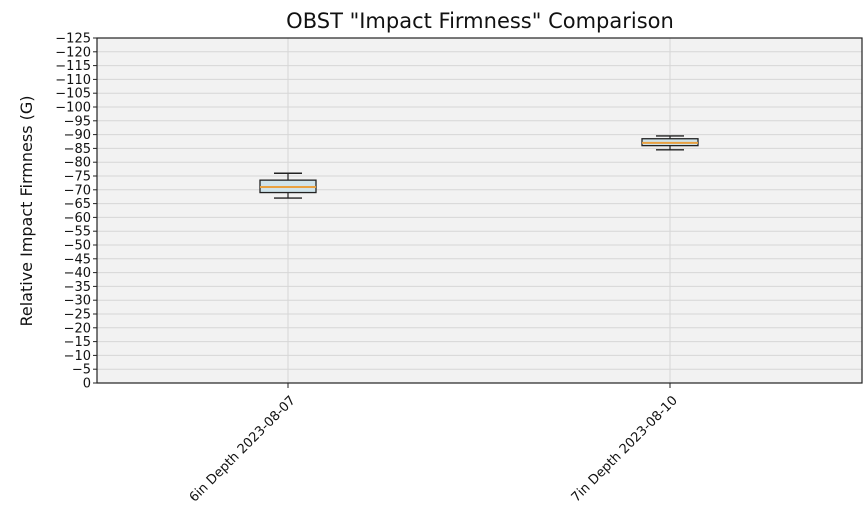 Image resolution: width=867 pixels, height=528 pixels. I want to click on y-tick-label: −15, so click(77, 342).